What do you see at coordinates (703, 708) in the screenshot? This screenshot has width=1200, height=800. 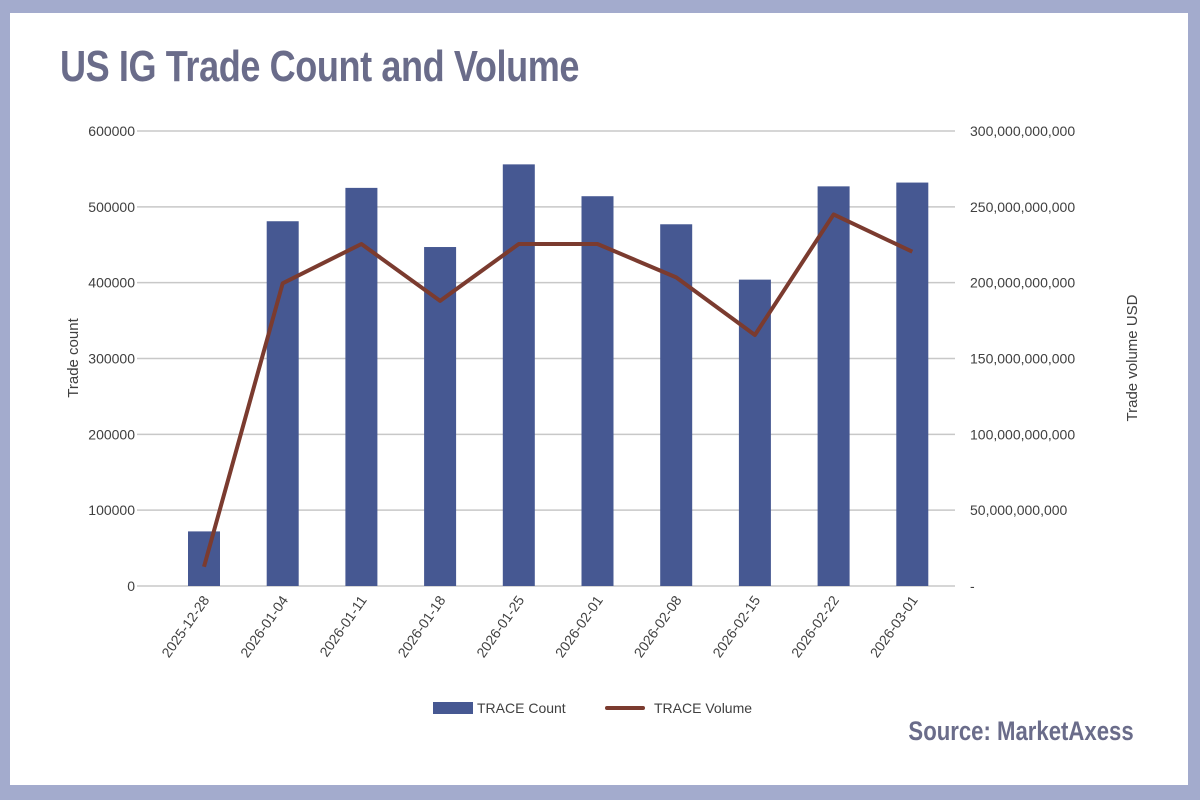 I see `legend-label-volume: TRACE Volume` at bounding box center [703, 708].